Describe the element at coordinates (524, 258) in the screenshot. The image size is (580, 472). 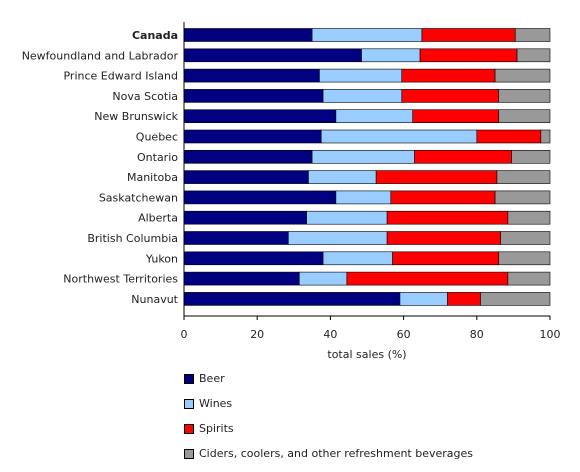
I see `bar-yukon-ciders-coolers-and-other-refreshment-beverages` at that location.